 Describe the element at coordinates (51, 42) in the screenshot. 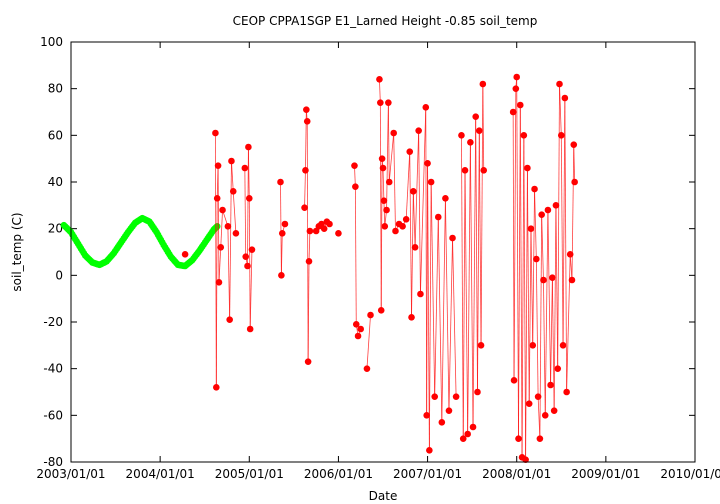

I see `y-tick-label: 100` at that location.